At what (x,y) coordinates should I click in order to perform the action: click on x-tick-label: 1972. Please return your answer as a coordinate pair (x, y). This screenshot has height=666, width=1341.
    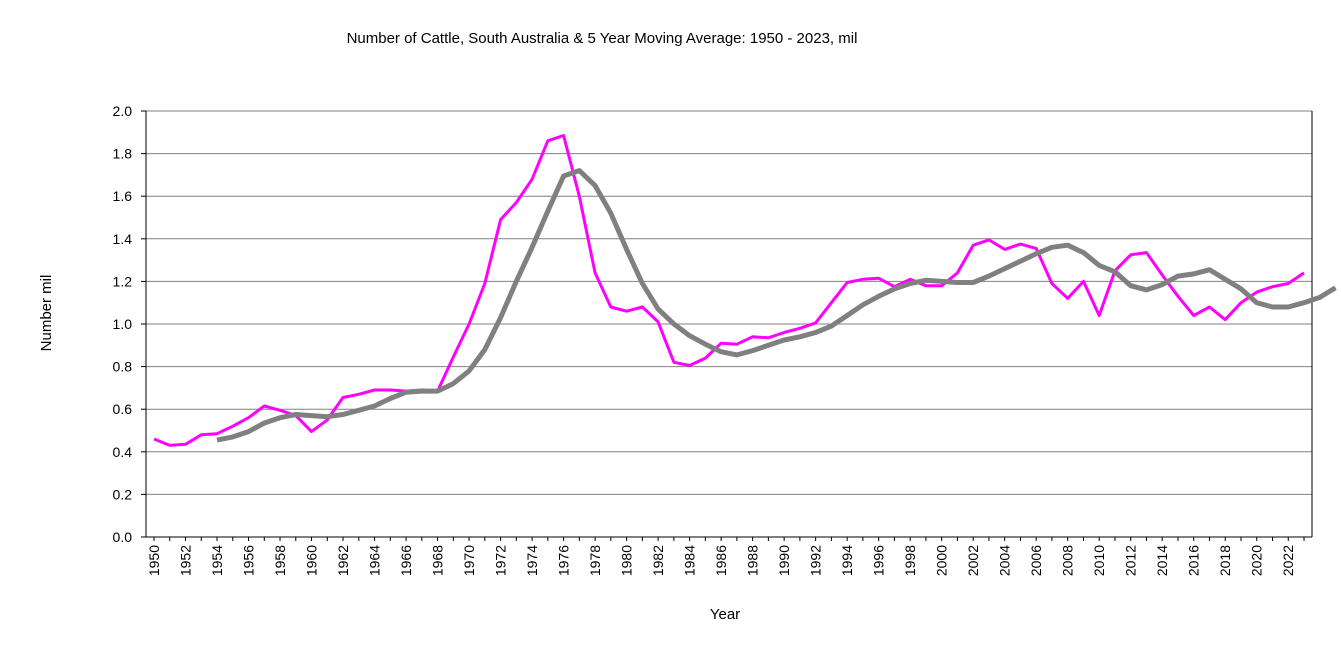
    Looking at the image, I should click on (501, 560).